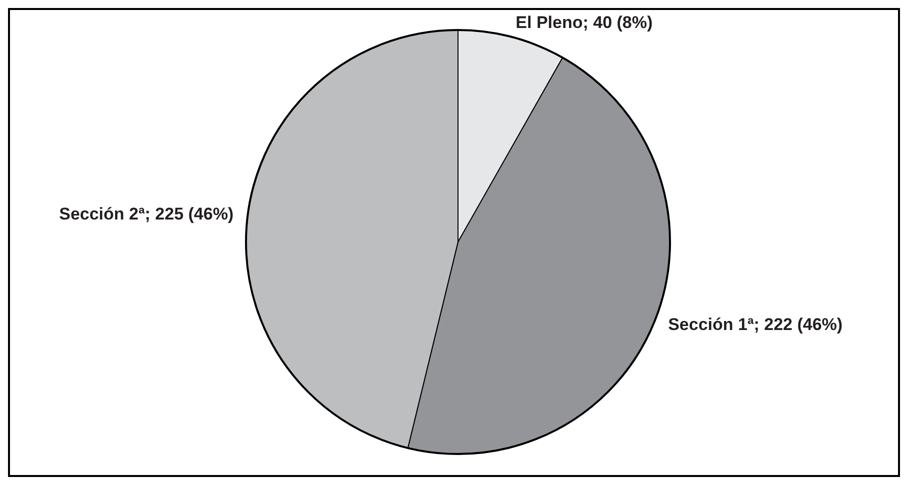 The width and height of the screenshot is (908, 485). I want to click on slice-label: Sección 1ª; 222 (46%), so click(755, 324).